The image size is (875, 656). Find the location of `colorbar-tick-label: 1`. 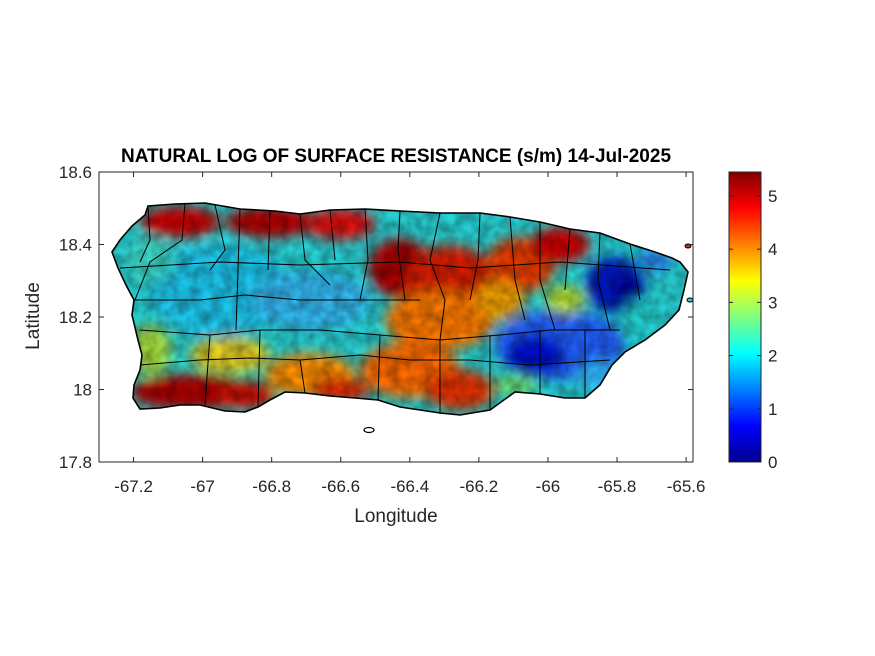

colorbar-tick-label: 1 is located at coordinates (772, 409).